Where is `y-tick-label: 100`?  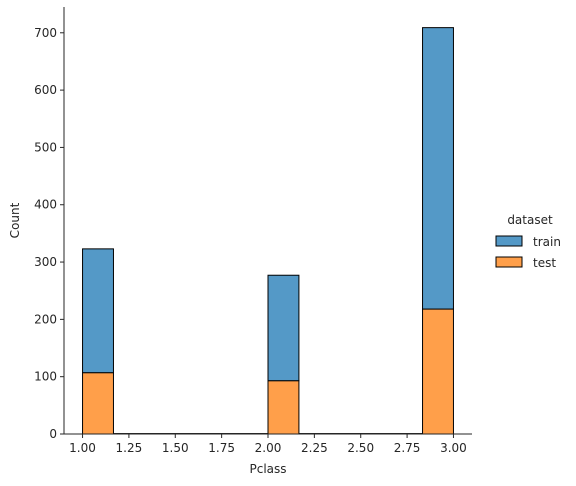
y-tick-label: 100 is located at coordinates (45, 377).